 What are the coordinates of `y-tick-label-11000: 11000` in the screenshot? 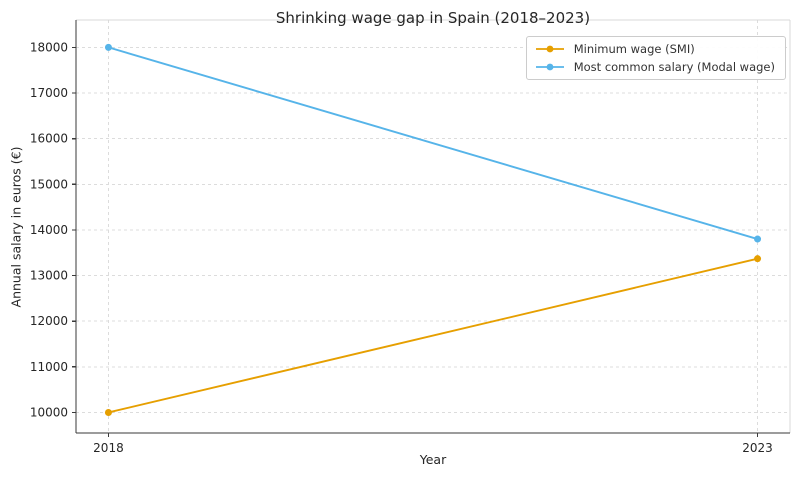 It's located at (49, 367).